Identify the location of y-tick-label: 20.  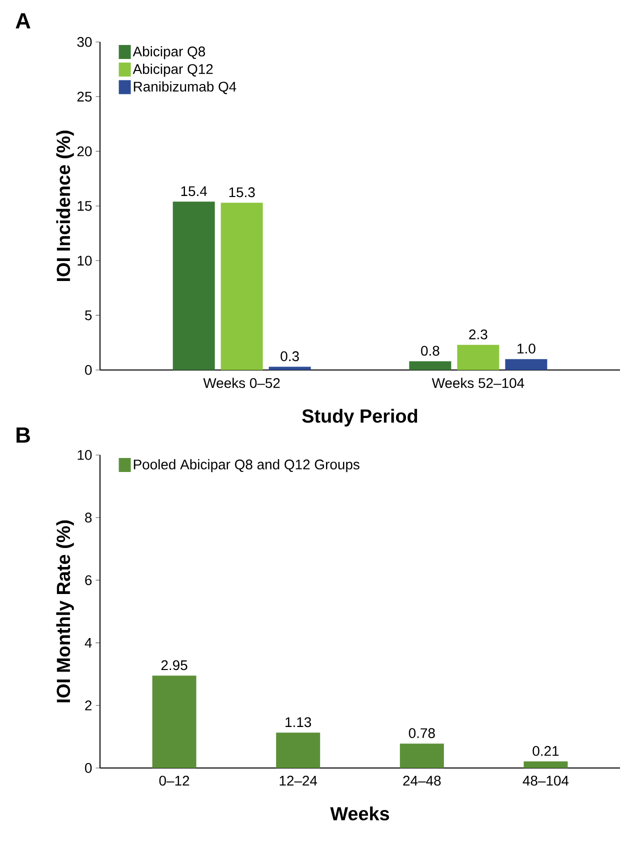
(84, 151).